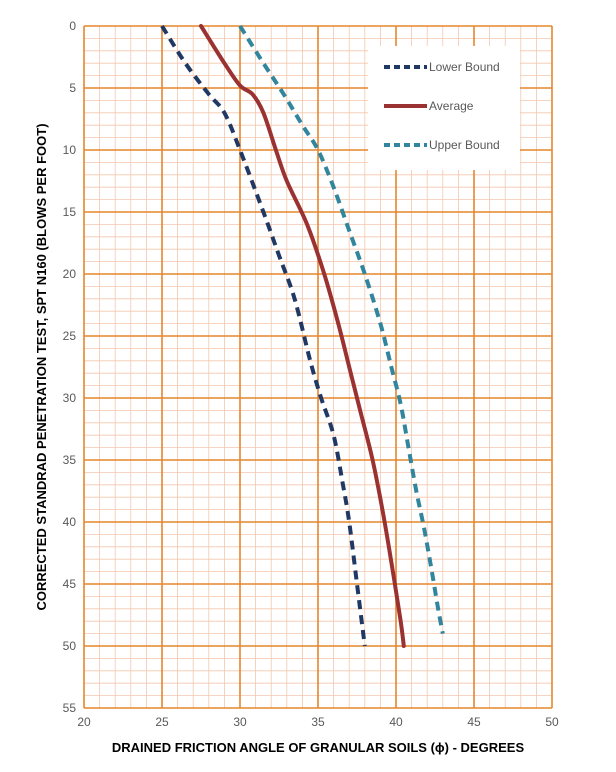 This screenshot has width=616, height=772. Describe the element at coordinates (474, 722) in the screenshot. I see `x-tick-label: 45` at that location.